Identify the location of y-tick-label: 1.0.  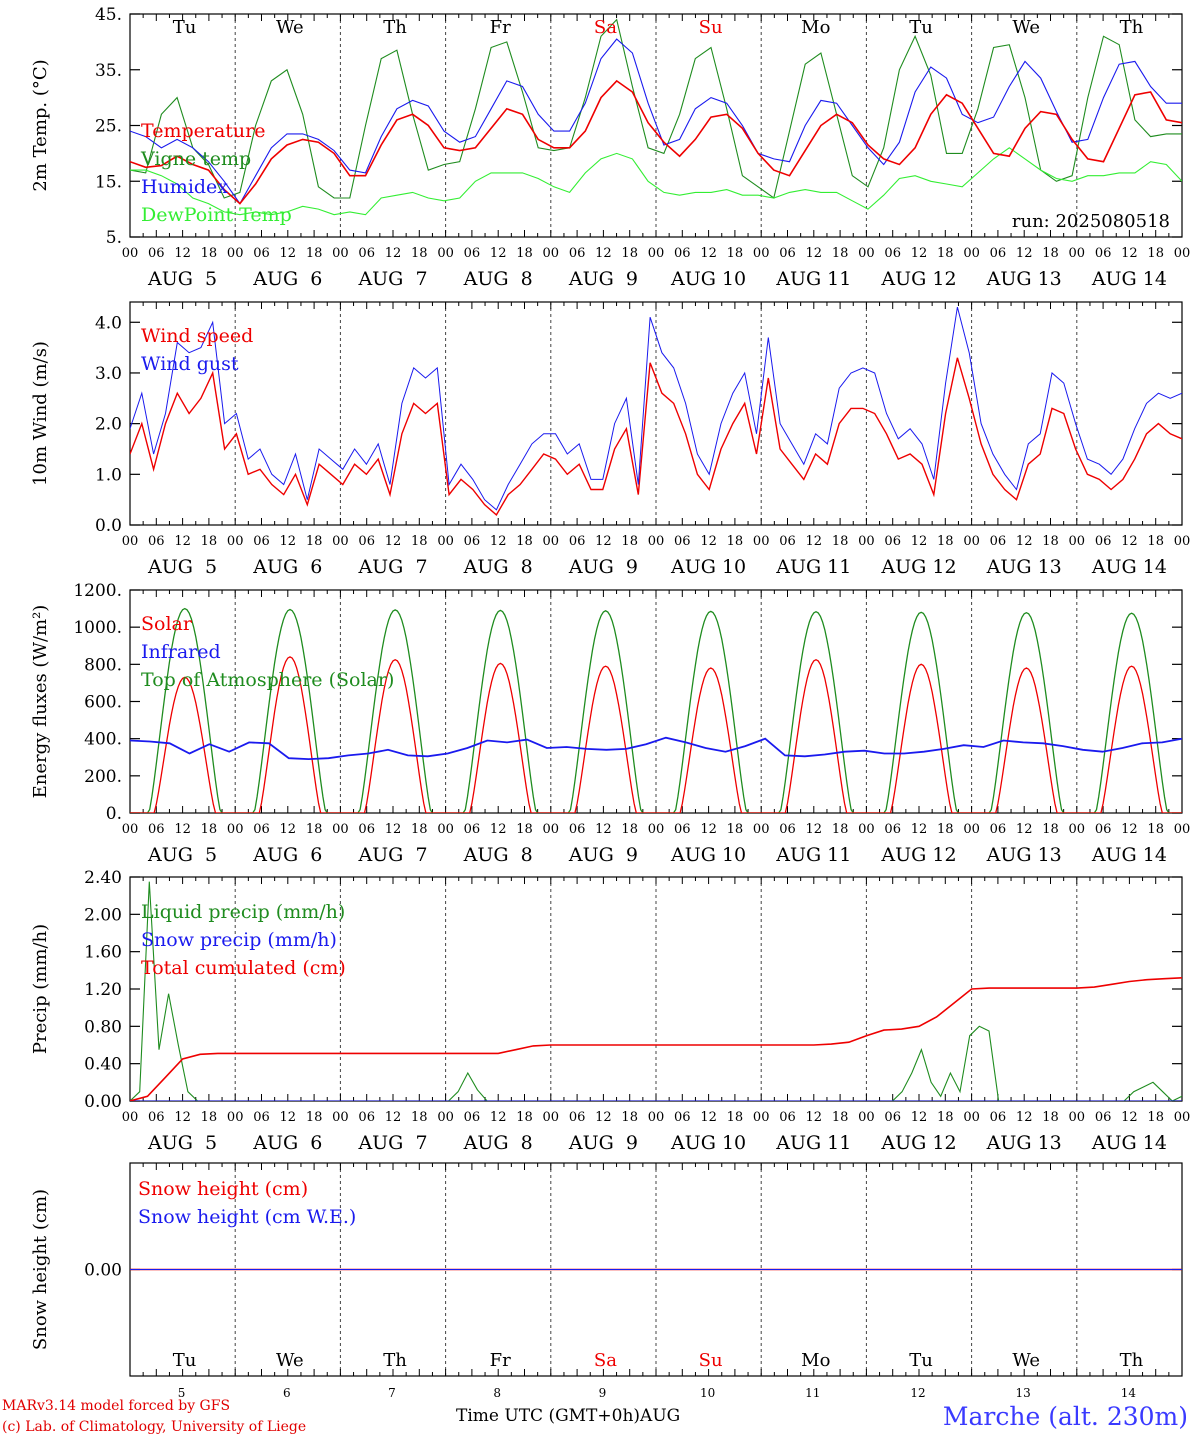
(108, 475).